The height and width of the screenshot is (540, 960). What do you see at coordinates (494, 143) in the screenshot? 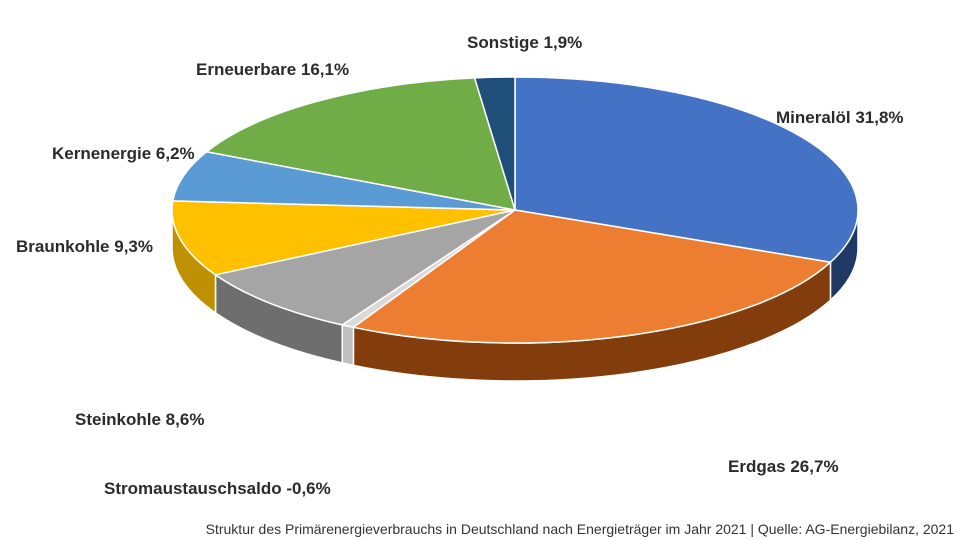
I see `pie-slice-sonstige` at bounding box center [494, 143].